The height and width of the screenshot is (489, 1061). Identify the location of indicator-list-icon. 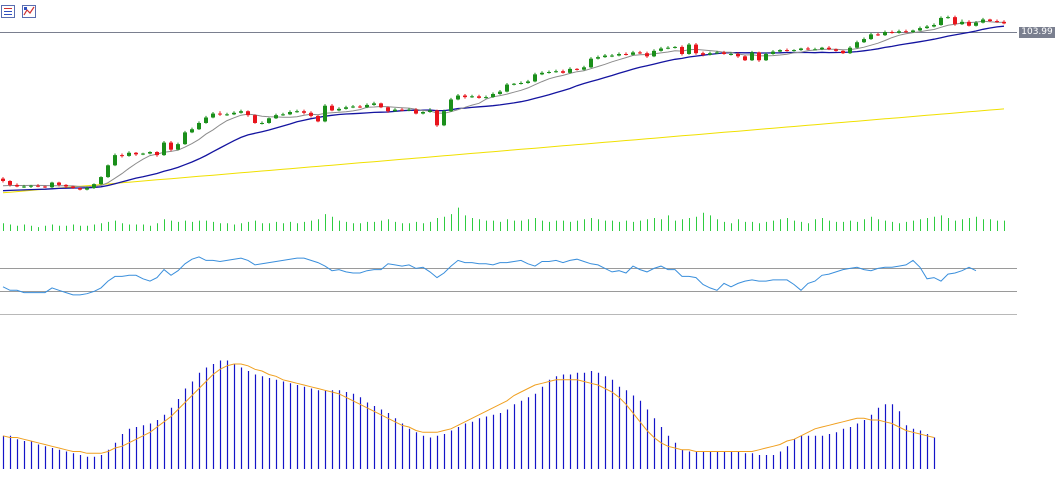
(8, 11).